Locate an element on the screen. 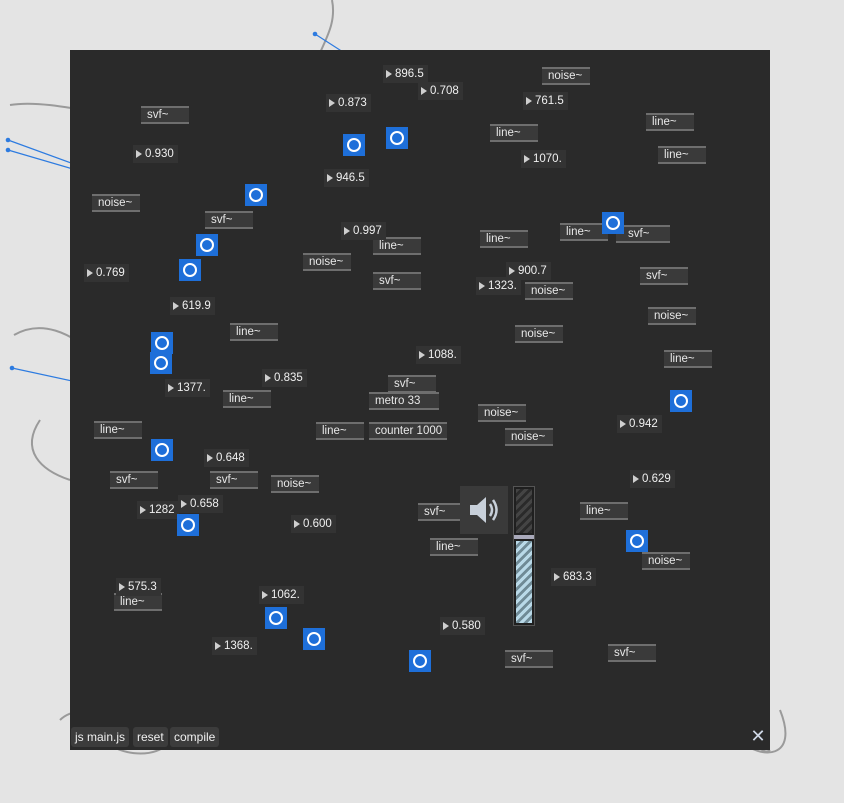  number-box: 1070. is located at coordinates (543, 159).